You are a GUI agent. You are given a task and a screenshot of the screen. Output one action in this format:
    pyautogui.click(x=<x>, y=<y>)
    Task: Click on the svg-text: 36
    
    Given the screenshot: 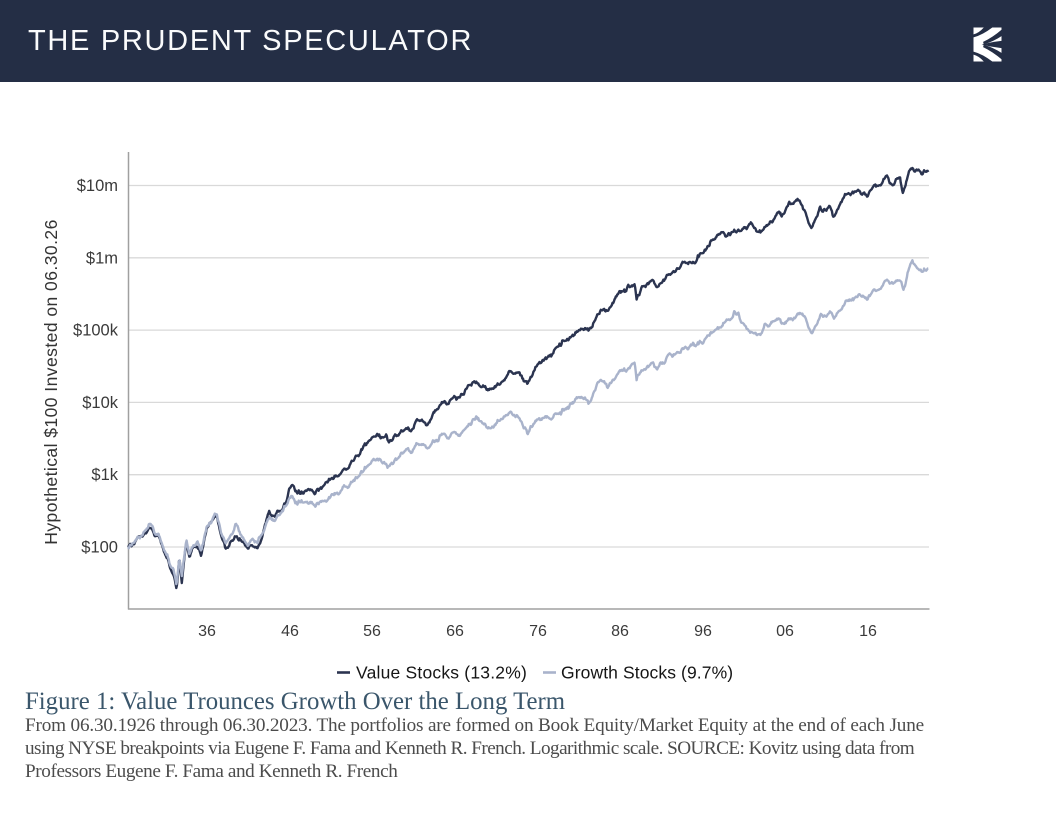 What is the action you would take?
    pyautogui.click(x=207, y=631)
    